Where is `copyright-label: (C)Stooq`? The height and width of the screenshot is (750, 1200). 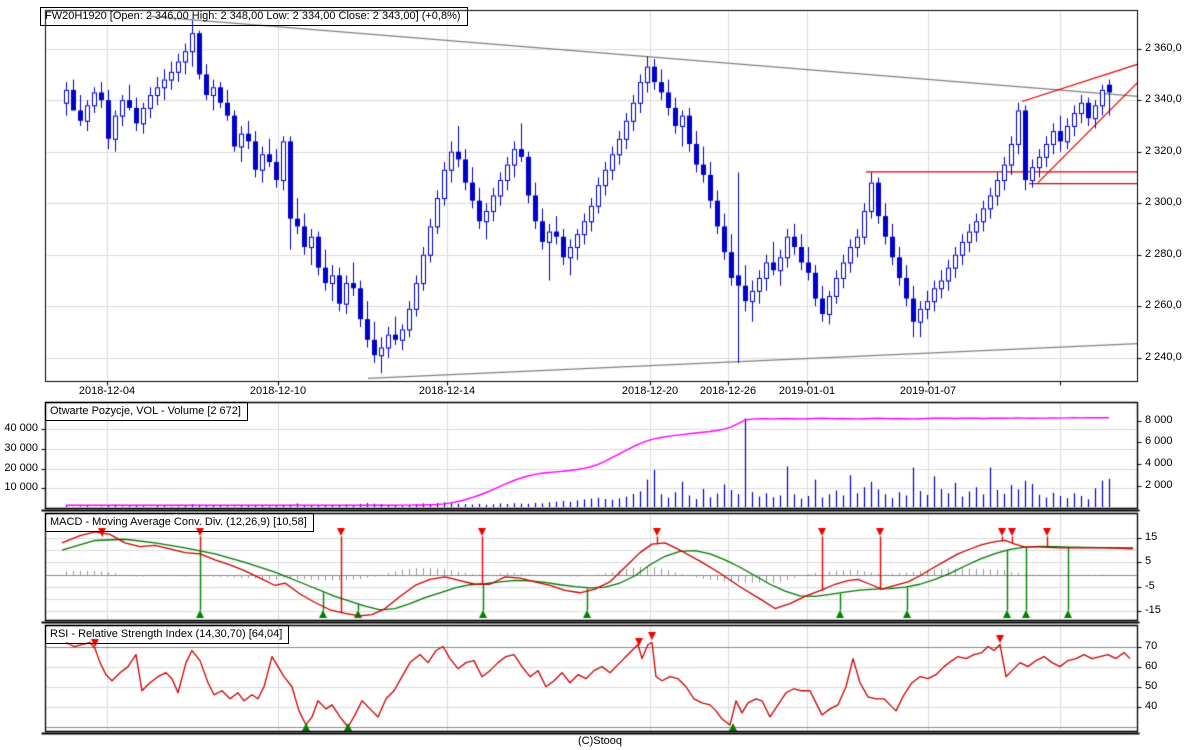
copyright-label: (C)Stooq is located at coordinates (600, 741).